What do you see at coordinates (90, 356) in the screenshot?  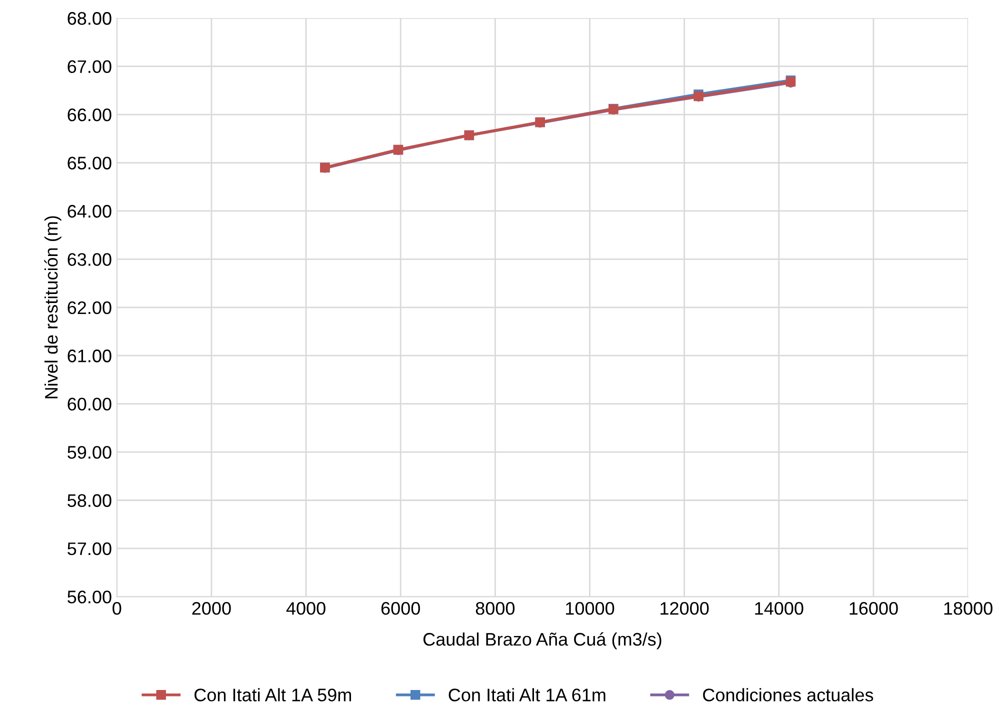 I see `y-tick-label: 61.00` at bounding box center [90, 356].